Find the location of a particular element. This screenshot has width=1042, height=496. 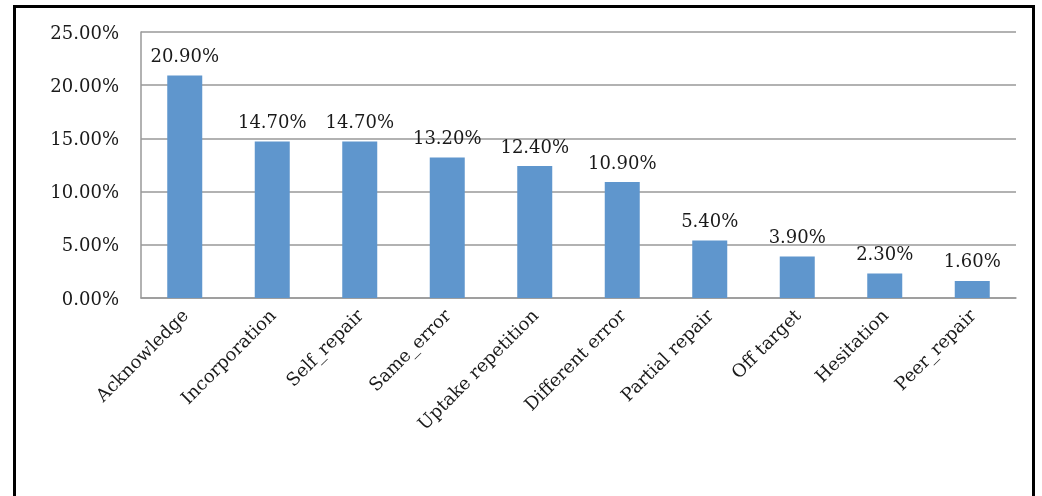

data-label: 10.90% is located at coordinates (622, 162).